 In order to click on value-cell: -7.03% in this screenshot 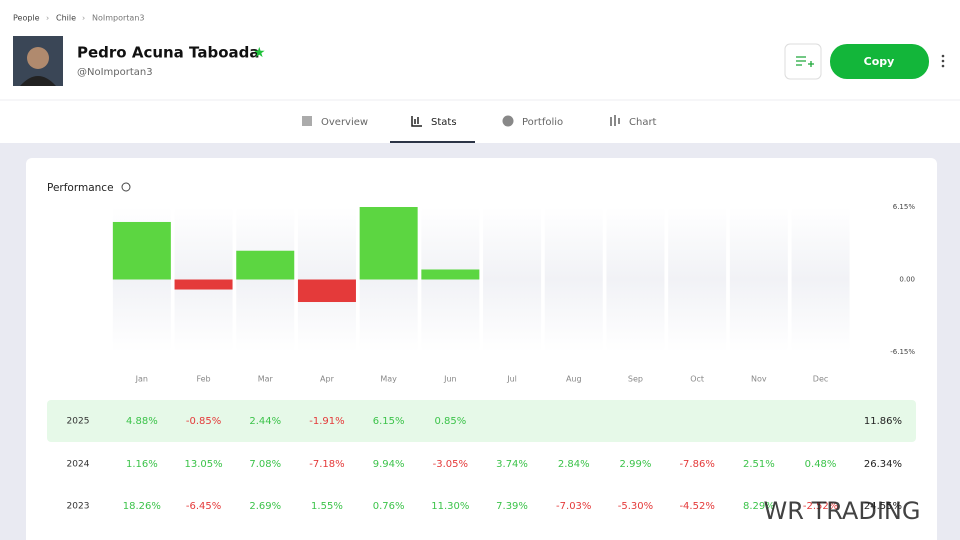, I will do `click(573, 506)`.